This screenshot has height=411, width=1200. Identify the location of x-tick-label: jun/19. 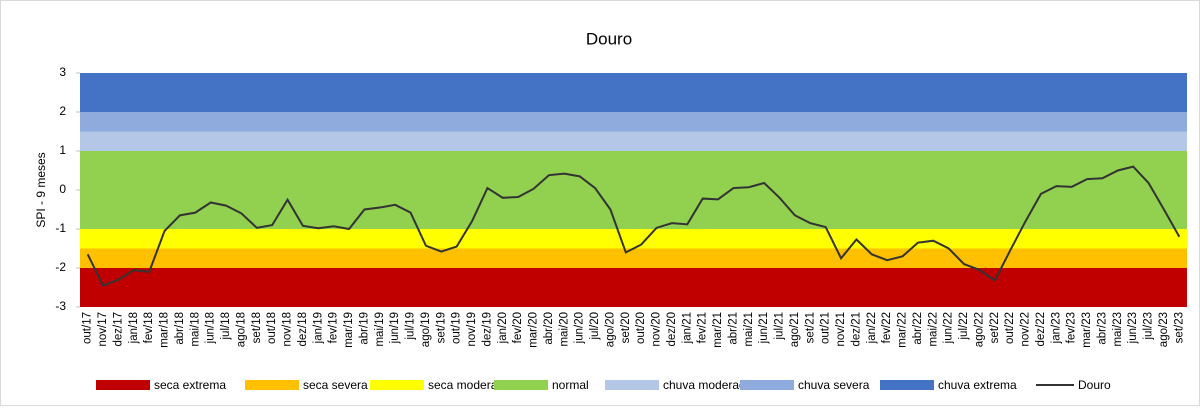
(395, 328).